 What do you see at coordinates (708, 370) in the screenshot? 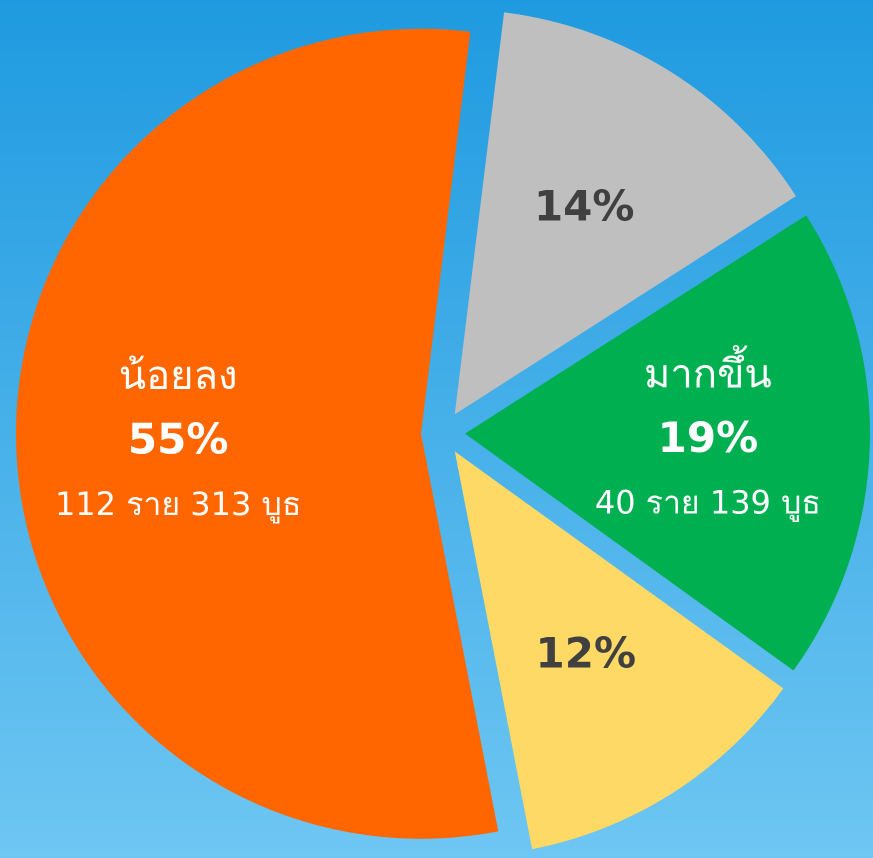
I see `slice-label: มากขึ้น` at bounding box center [708, 370].